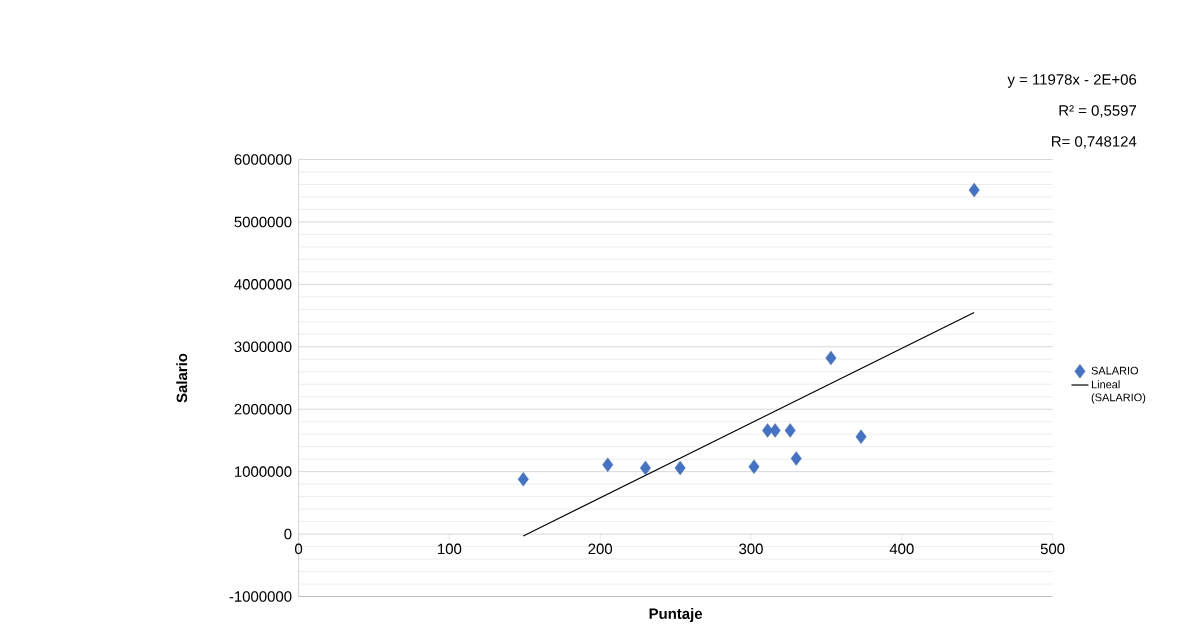 The image size is (1188, 625). Describe the element at coordinates (1115, 370) in the screenshot. I see `legend-label: SALARIO` at that location.